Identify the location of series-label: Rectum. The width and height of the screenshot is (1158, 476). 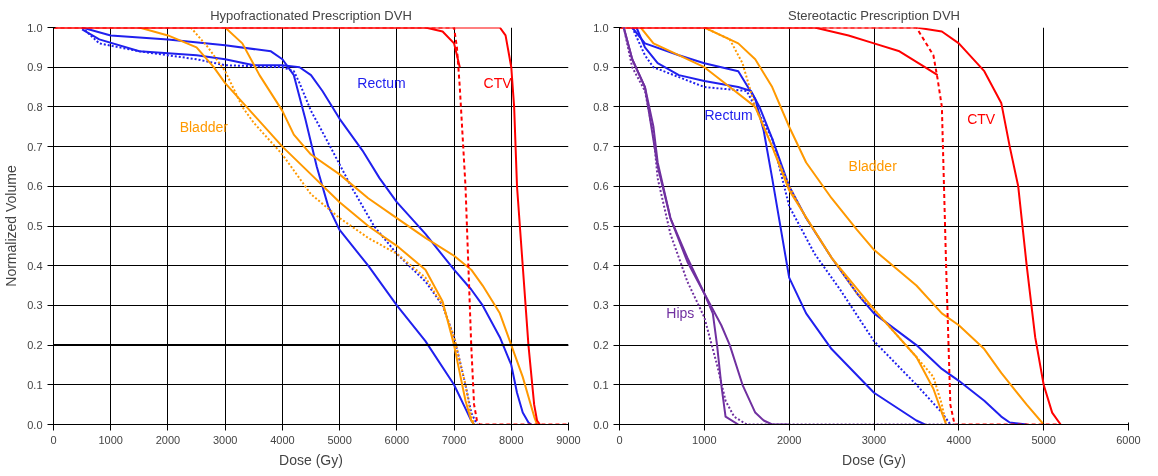
(728, 114).